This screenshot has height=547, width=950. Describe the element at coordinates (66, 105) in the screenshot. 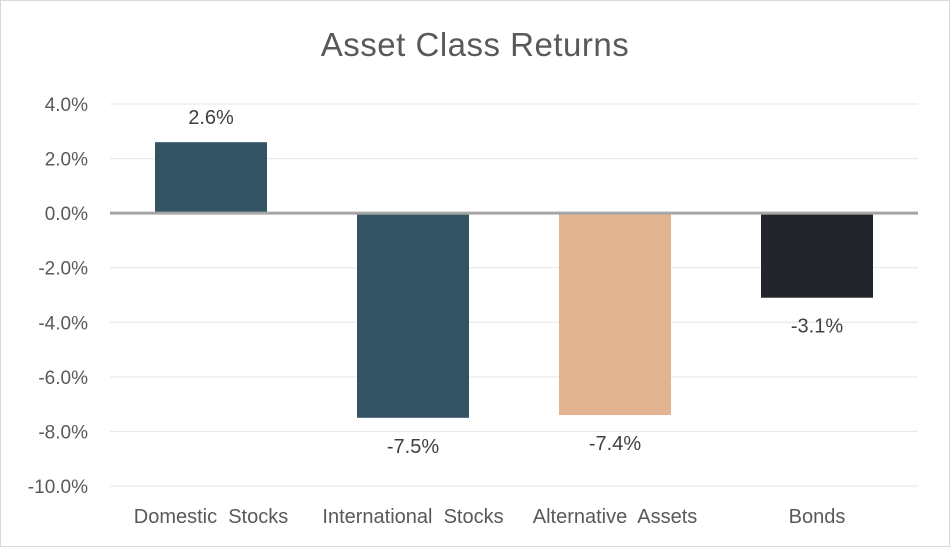

I see `y-tick-label: 4.0%` at that location.